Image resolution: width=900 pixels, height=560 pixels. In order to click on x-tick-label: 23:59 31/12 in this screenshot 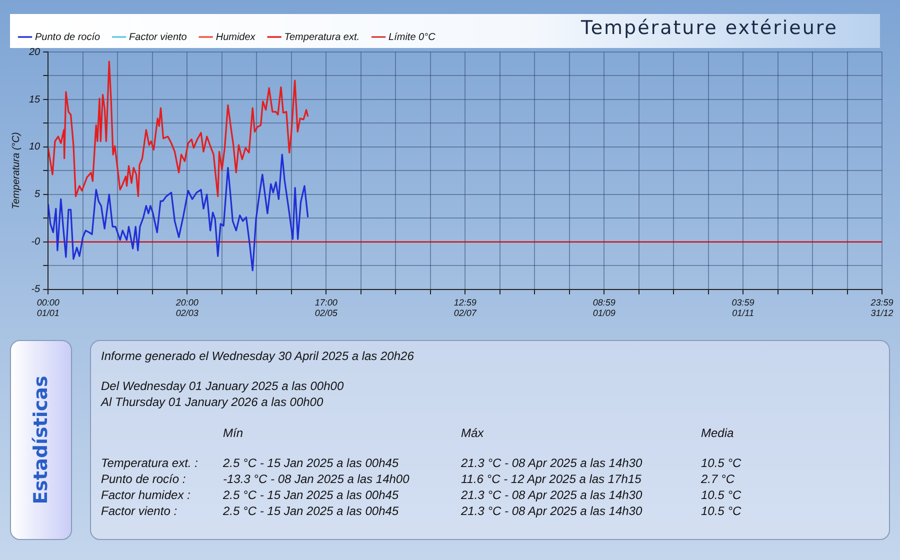, I will do `click(882, 307)`.